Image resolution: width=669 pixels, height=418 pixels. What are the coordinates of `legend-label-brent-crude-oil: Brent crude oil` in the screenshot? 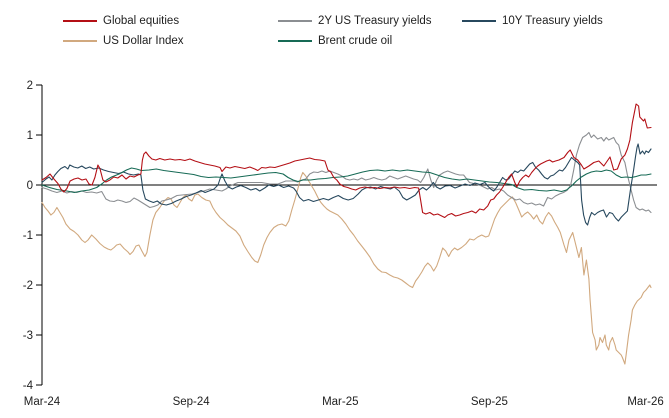 It's located at (355, 41).